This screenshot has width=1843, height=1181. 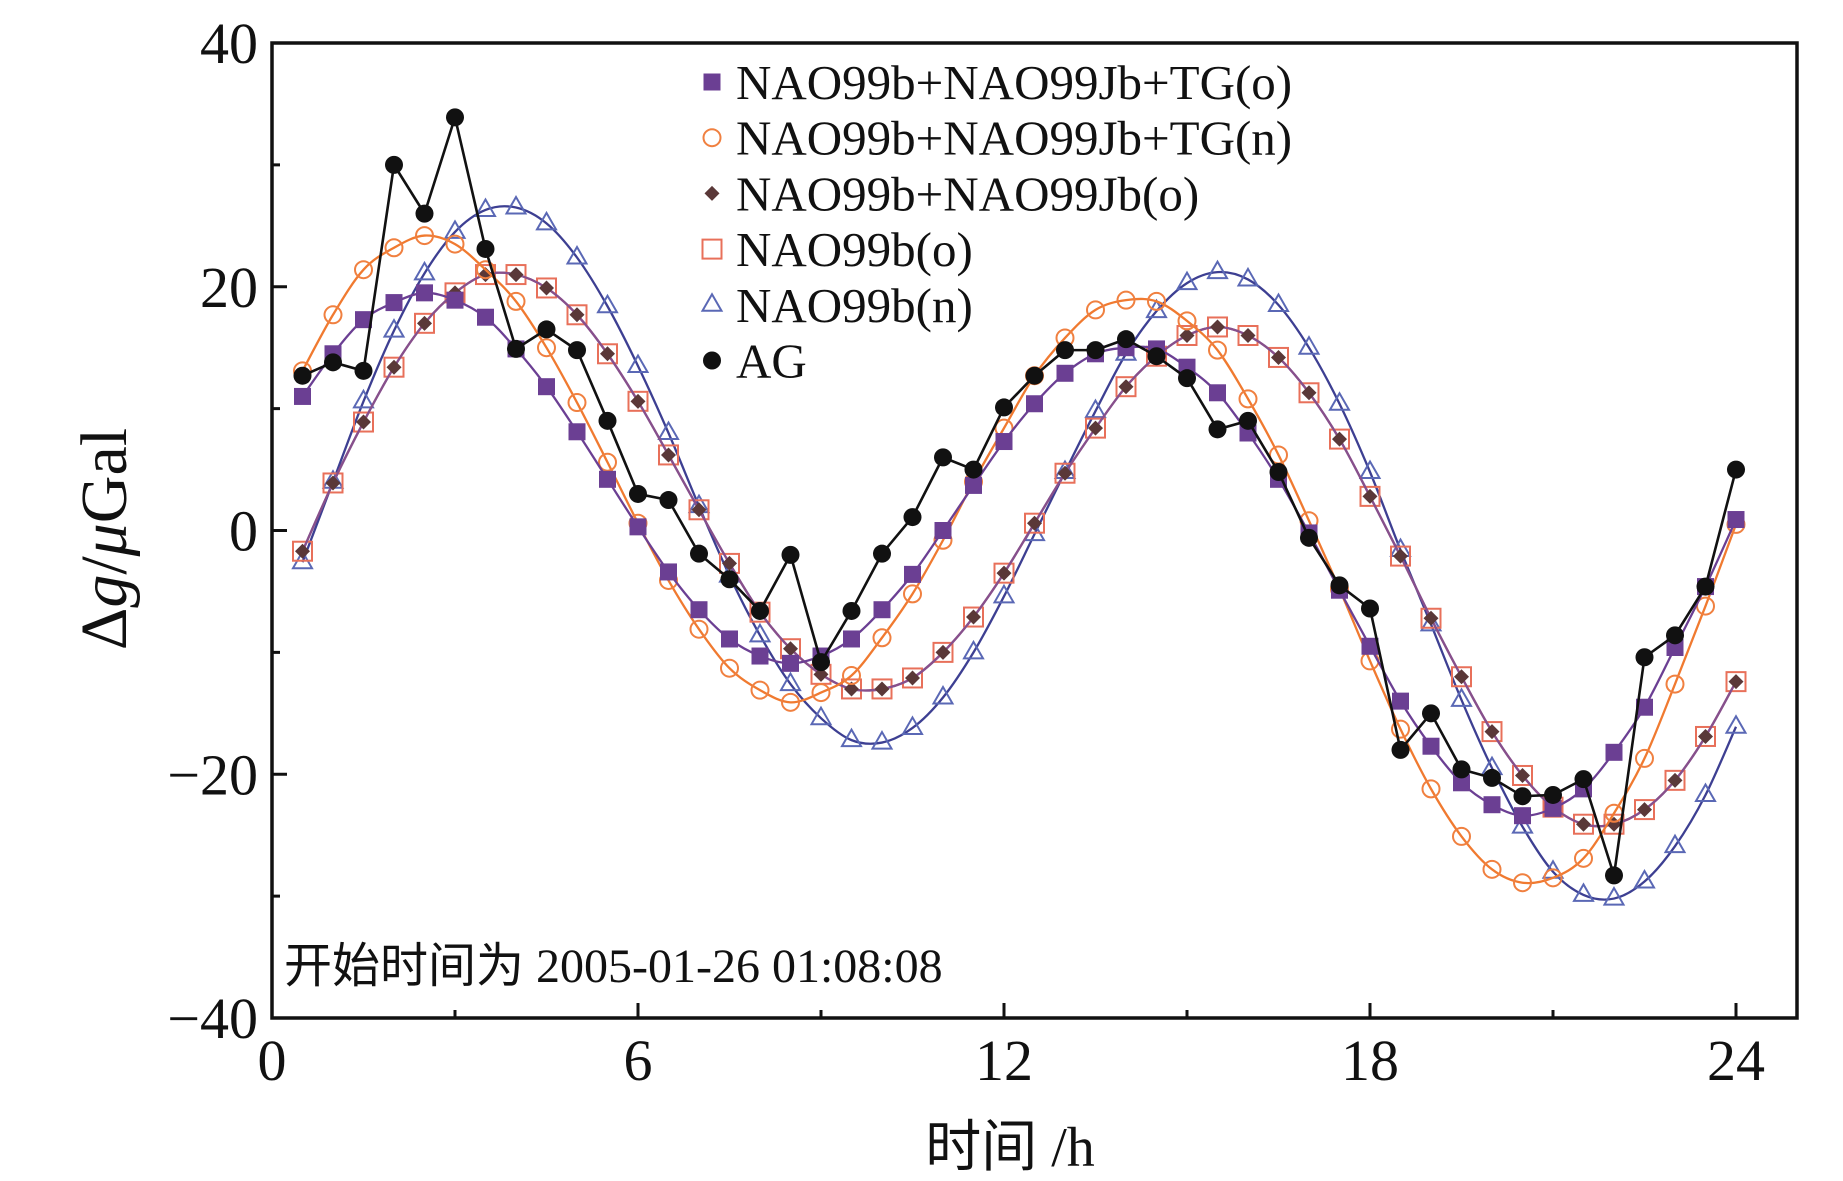 I want to click on x-tick-label-0: 0, so click(x=272, y=1060).